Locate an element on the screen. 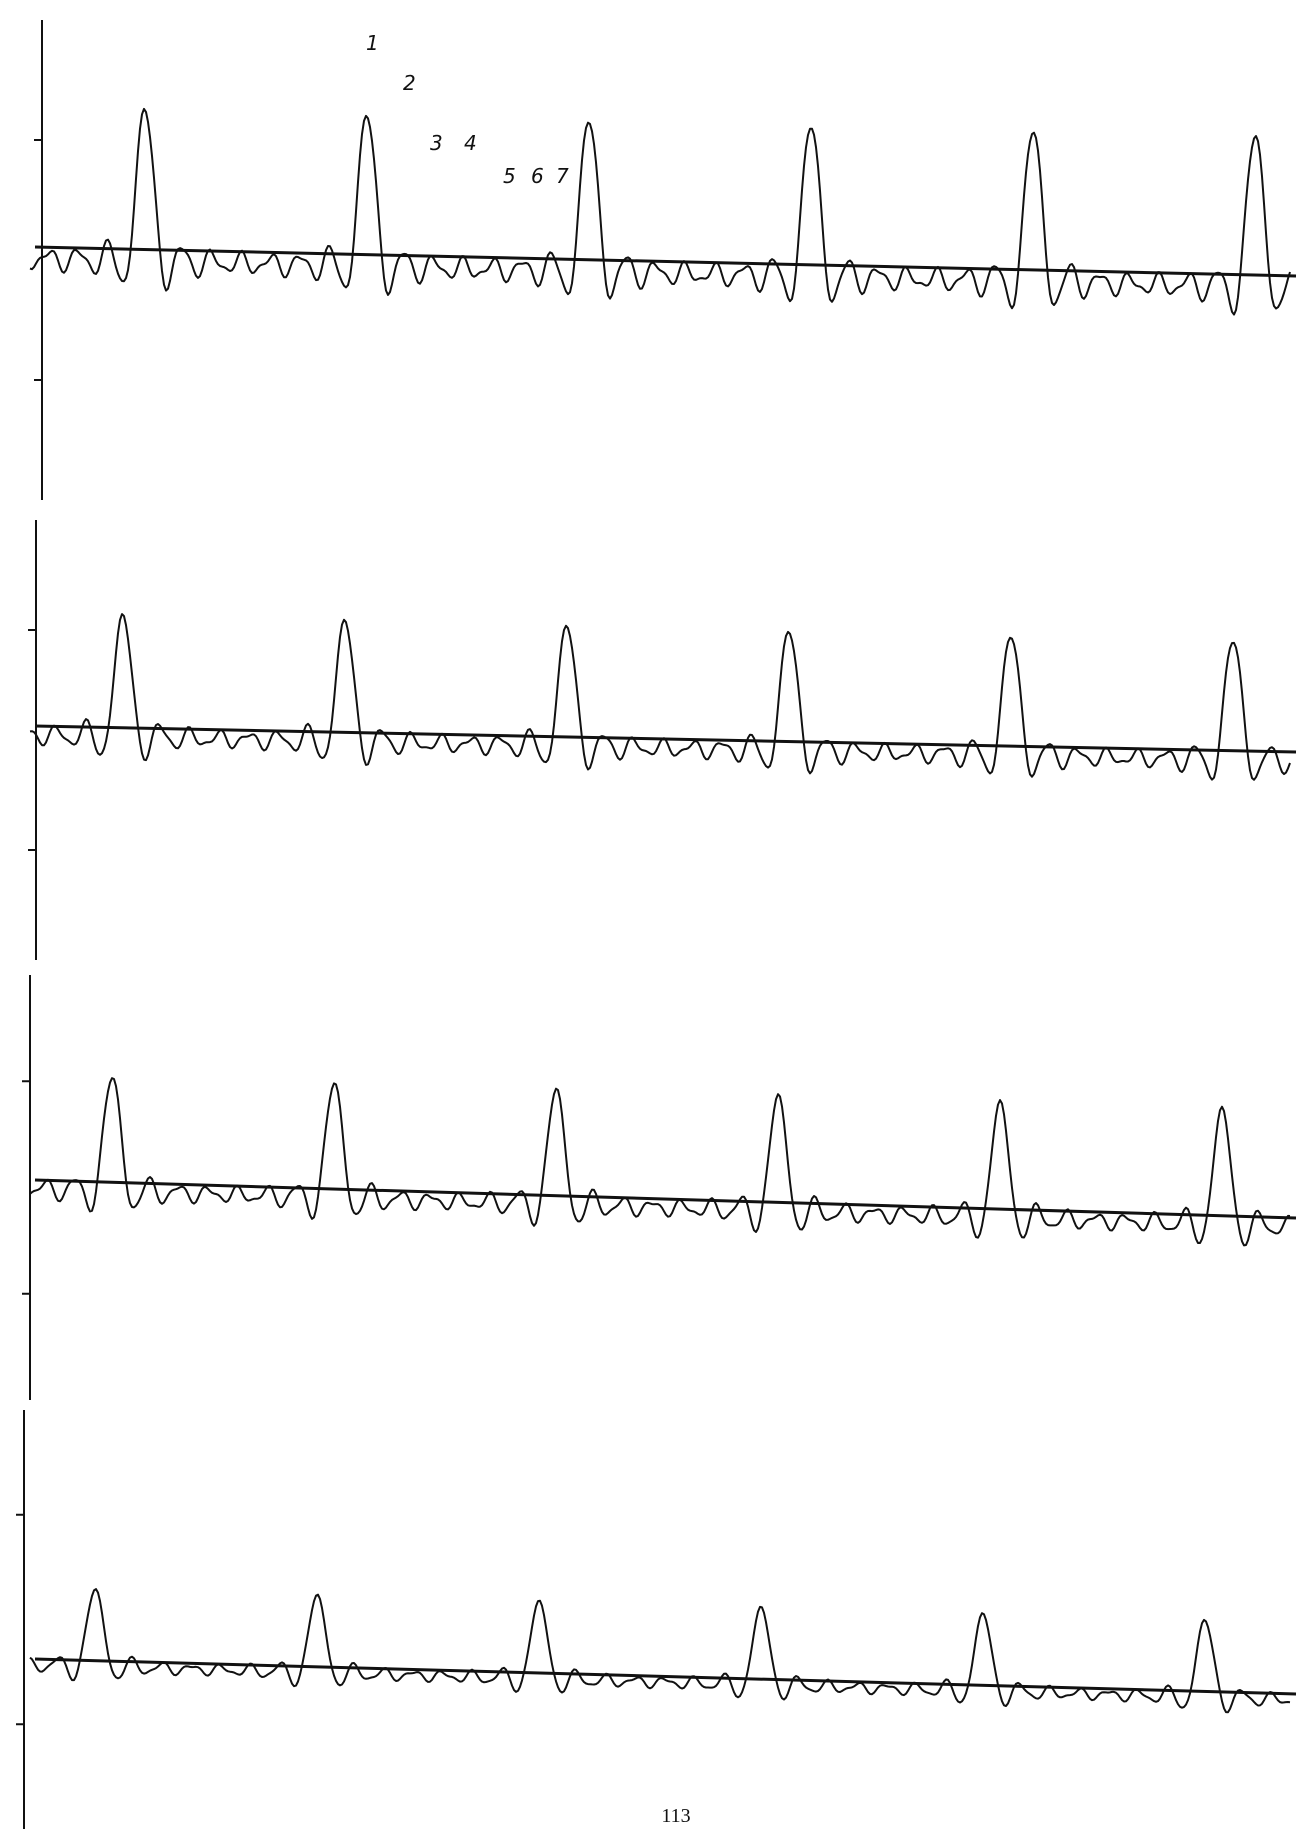 The image size is (1303, 1829). peak-label: 5 is located at coordinates (509, 176).